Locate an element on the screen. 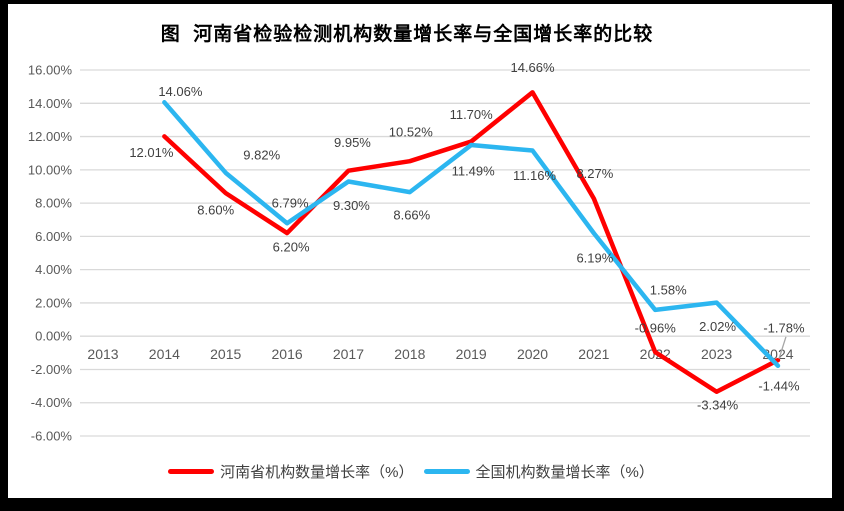 The width and height of the screenshot is (844, 511). y-axis-tick-label: 10.00% is located at coordinates (50, 169).